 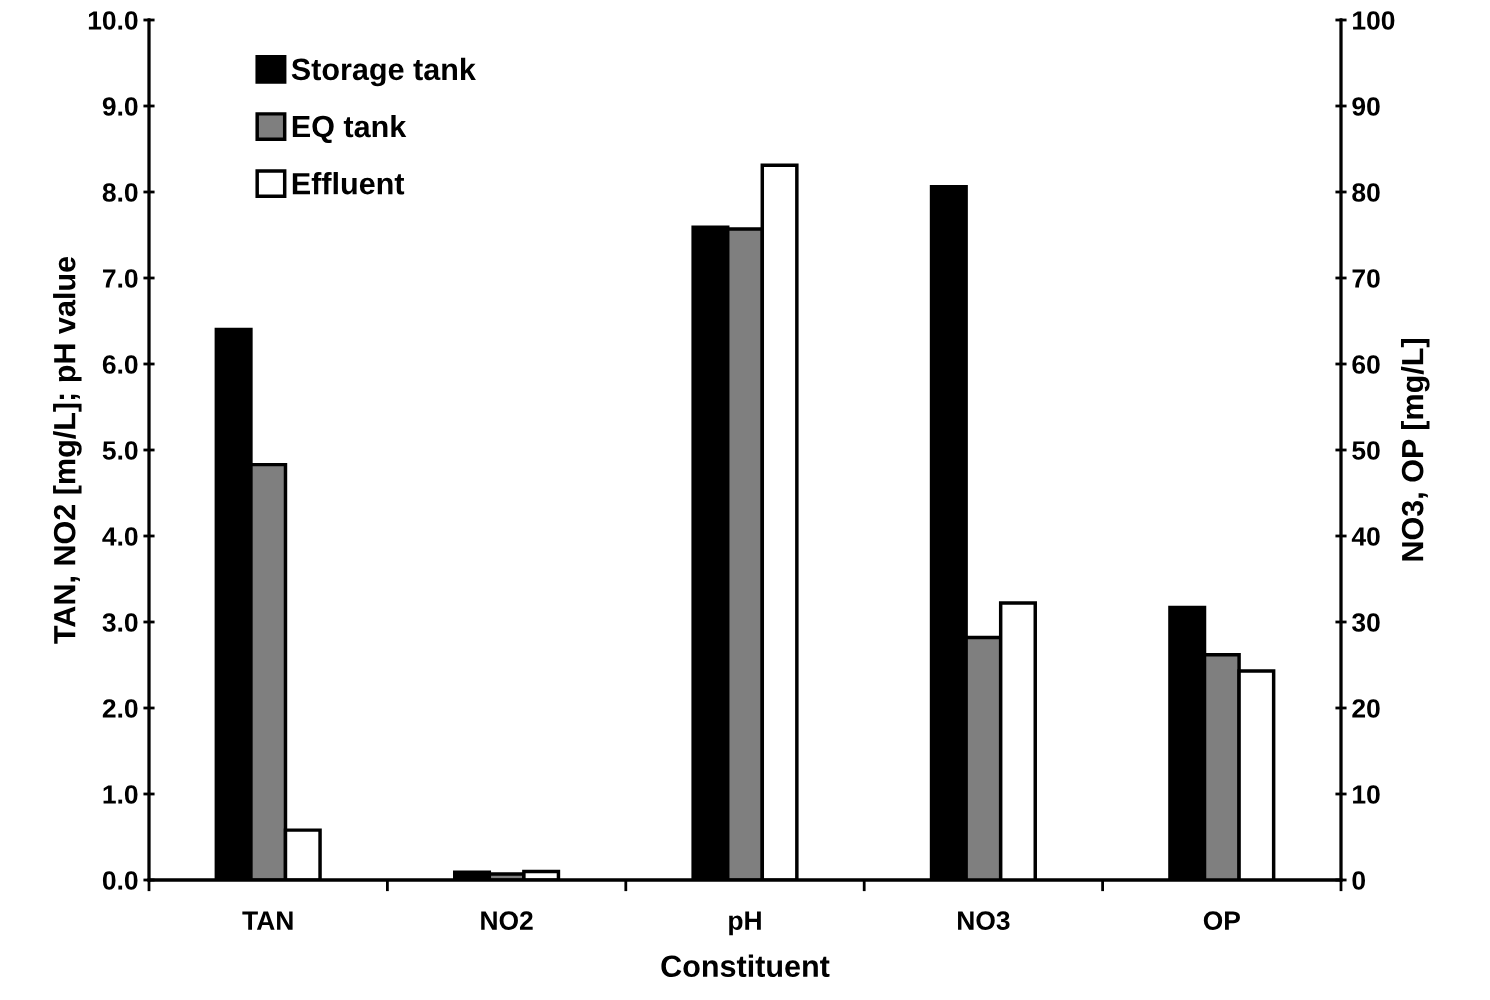 What do you see at coordinates (1366, 278) in the screenshot?
I see `y2-tick-label: 70` at bounding box center [1366, 278].